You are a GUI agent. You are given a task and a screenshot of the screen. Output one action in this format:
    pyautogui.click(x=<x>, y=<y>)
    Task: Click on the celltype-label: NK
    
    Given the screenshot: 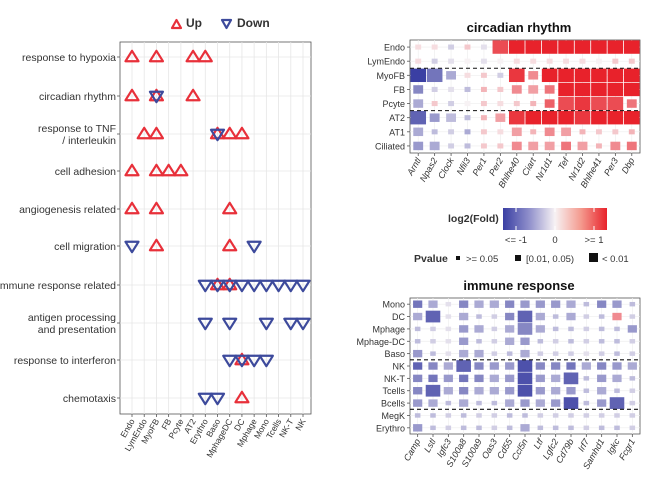 What is the action you would take?
    pyautogui.click(x=300, y=425)
    